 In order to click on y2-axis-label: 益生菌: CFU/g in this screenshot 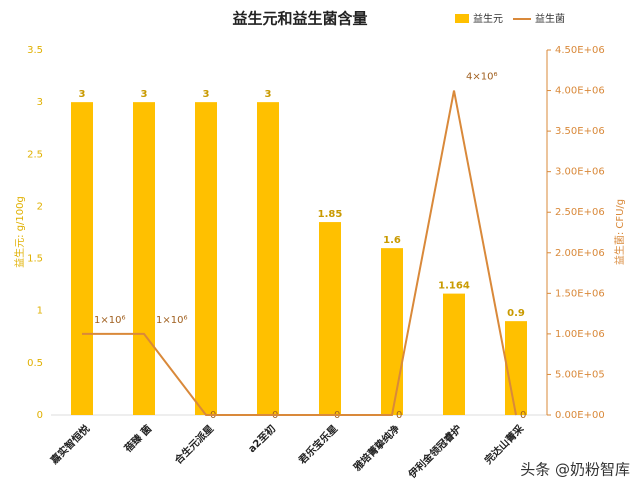, I will do `click(619, 232)`.